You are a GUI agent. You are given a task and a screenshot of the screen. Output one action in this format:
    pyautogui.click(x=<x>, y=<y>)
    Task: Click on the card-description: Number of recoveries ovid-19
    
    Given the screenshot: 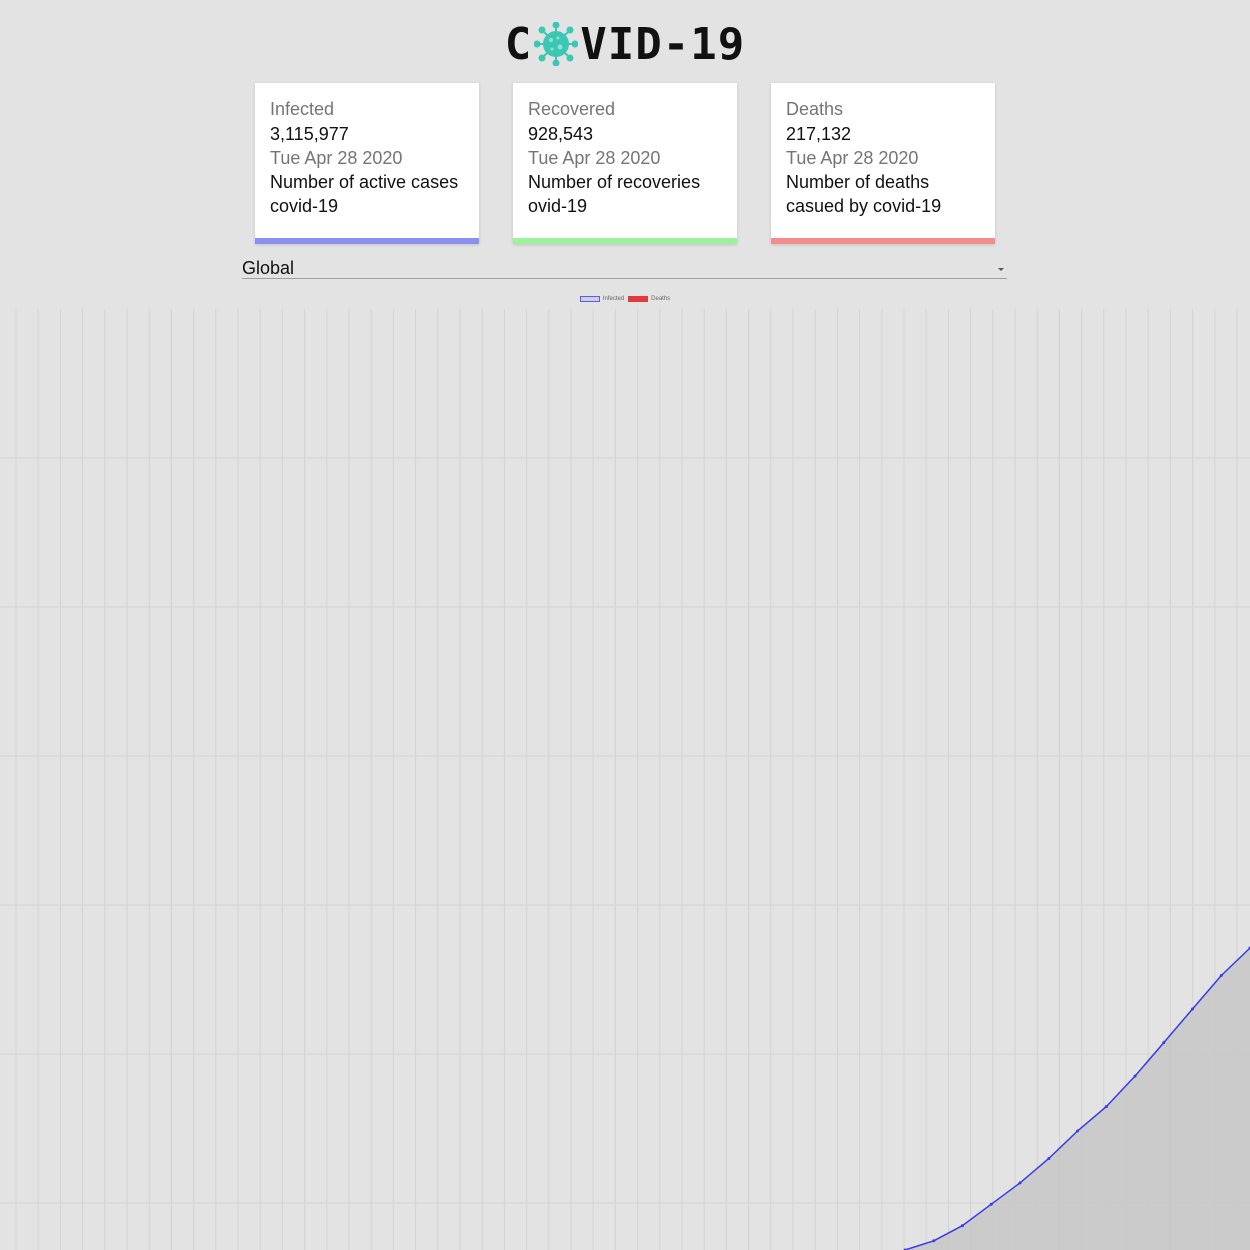 What is the action you would take?
    pyautogui.click(x=614, y=194)
    